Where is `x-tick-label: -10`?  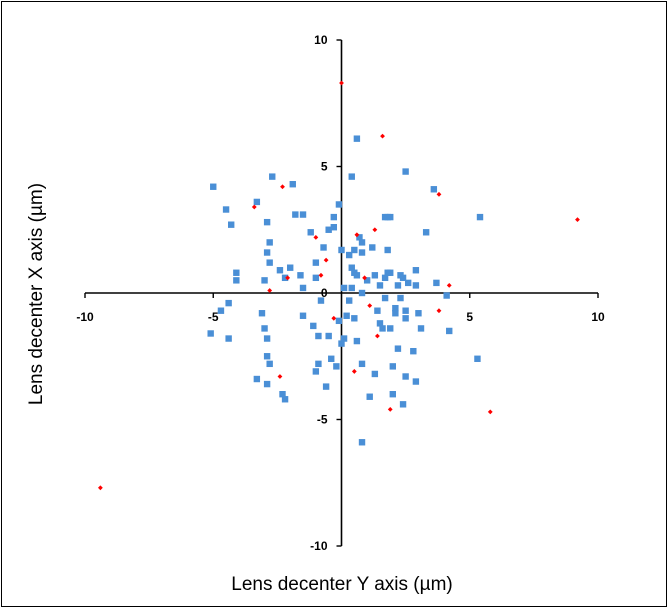
x-tick-label: -10 is located at coordinates (85, 317).